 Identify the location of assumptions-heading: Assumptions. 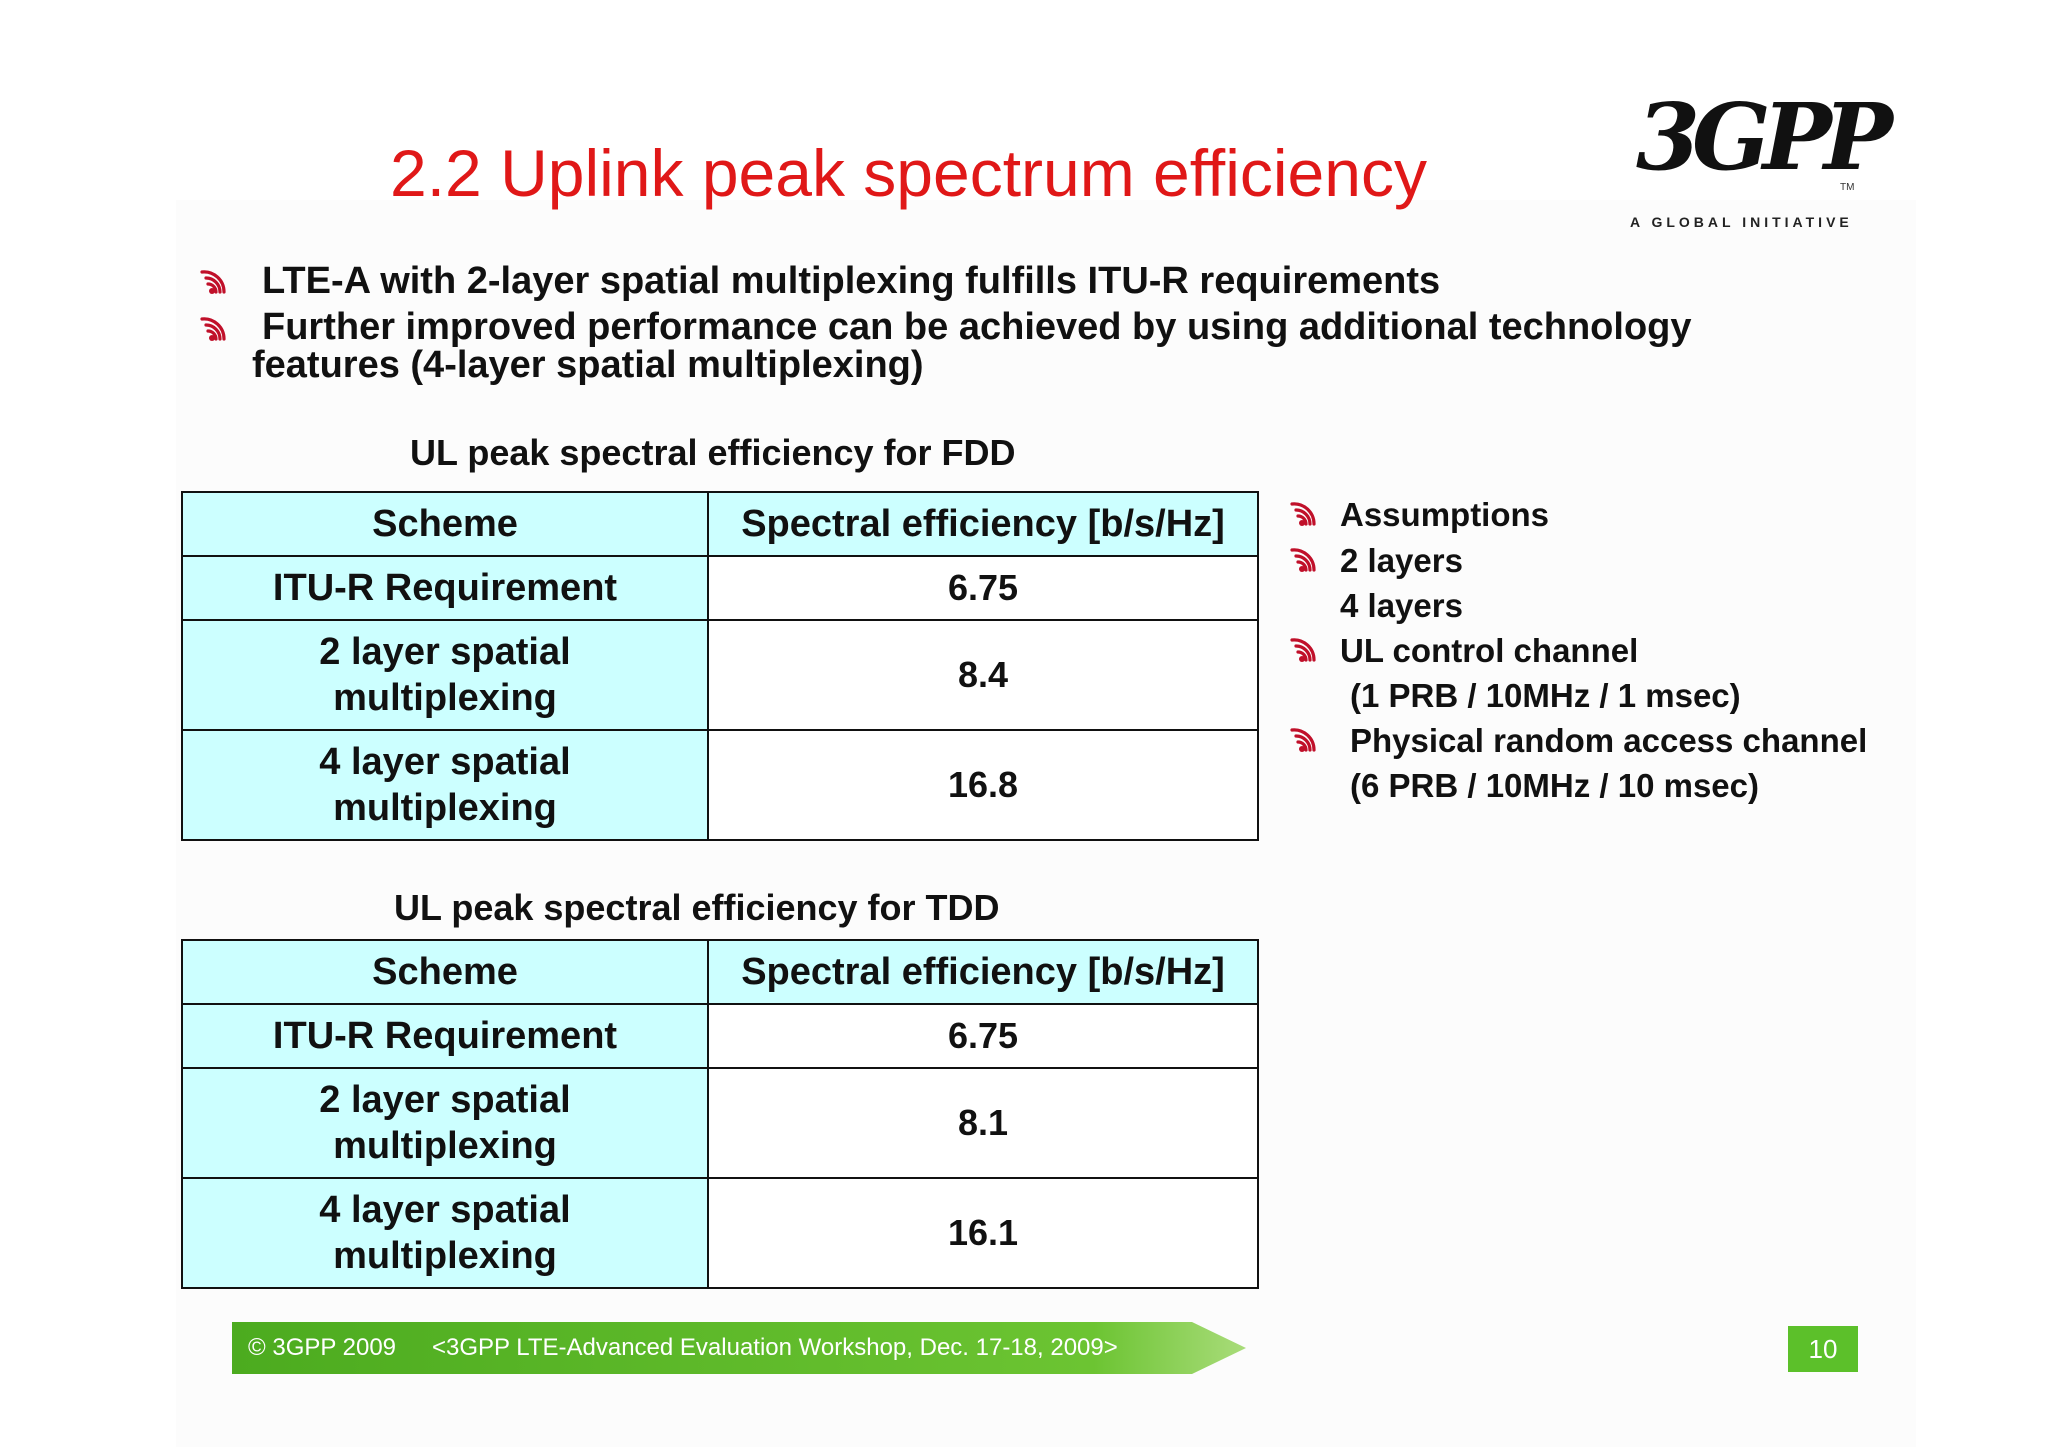
(1445, 514).